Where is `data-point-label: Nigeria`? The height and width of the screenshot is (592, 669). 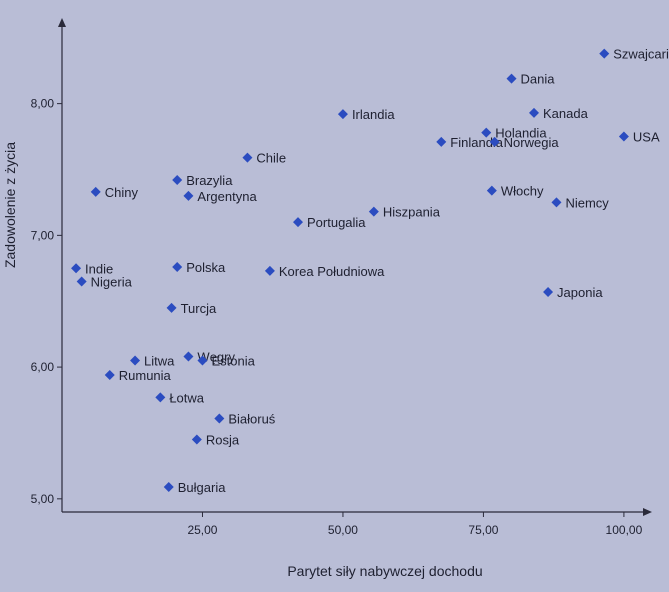 data-point-label: Nigeria is located at coordinates (112, 281).